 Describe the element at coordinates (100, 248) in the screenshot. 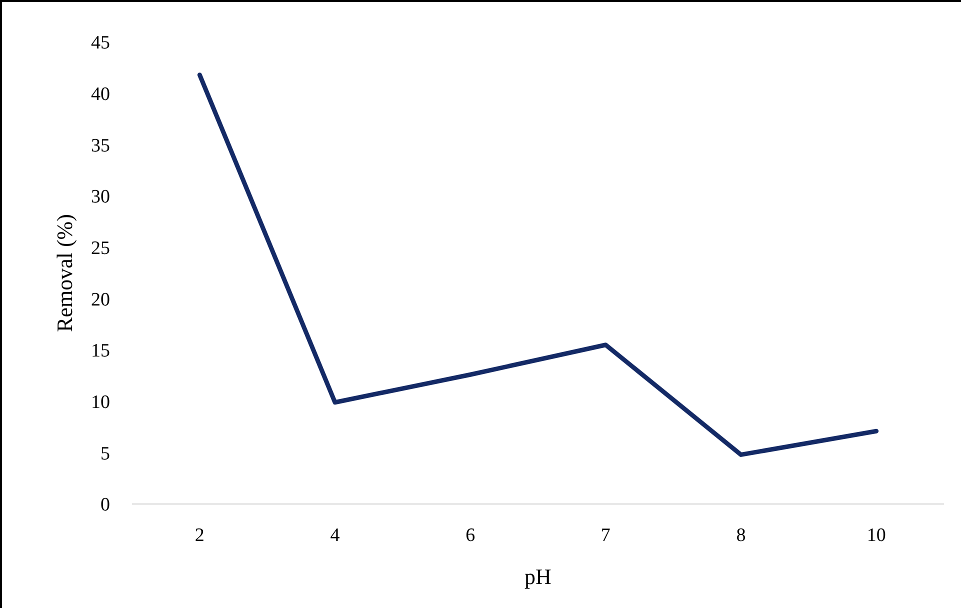

I see `y-tick-label: 25` at that location.